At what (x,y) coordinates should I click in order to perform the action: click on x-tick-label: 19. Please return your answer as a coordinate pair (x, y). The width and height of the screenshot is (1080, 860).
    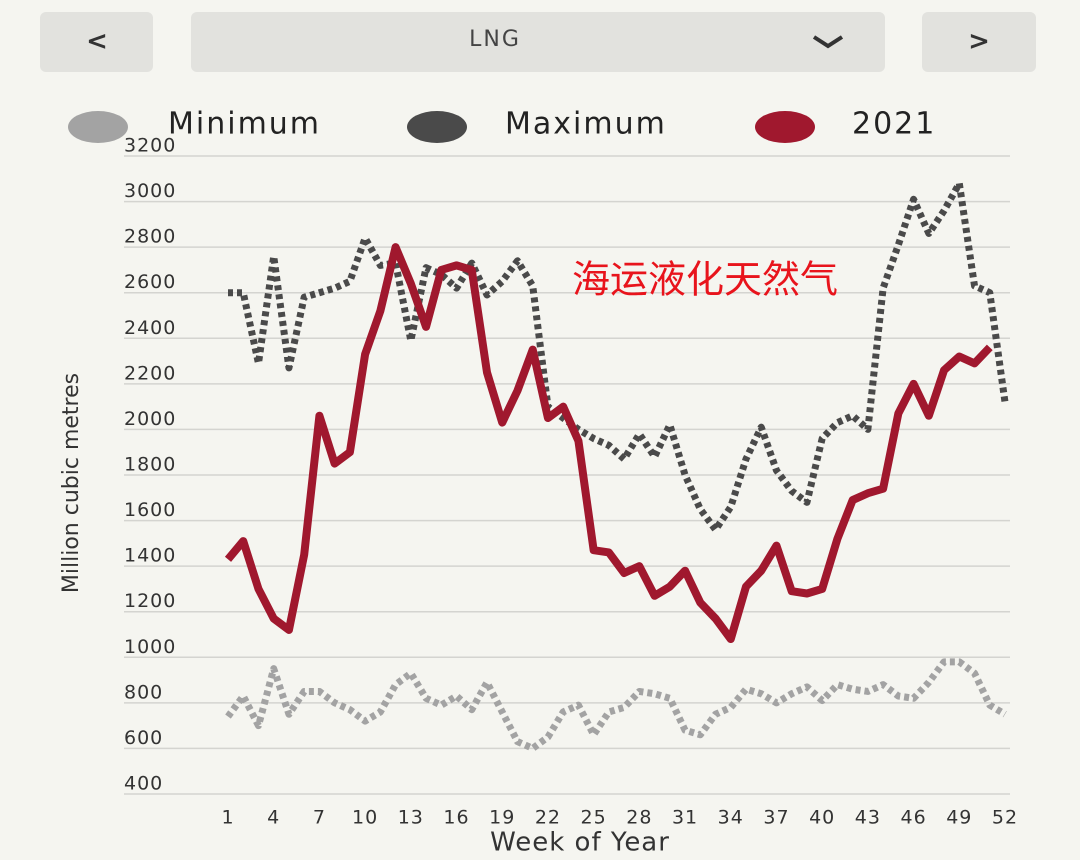
    Looking at the image, I should click on (502, 818).